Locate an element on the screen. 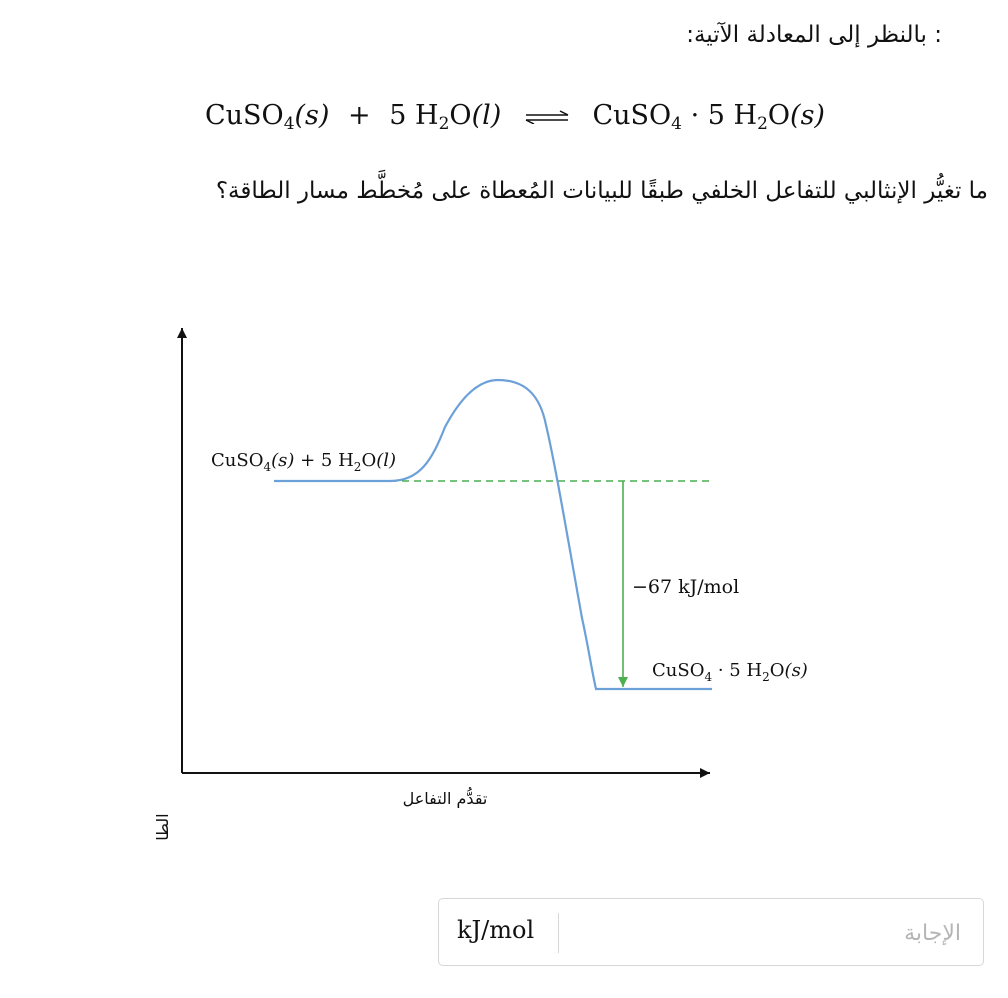  equilibrium-arrow-icon is located at coordinates (547, 116).